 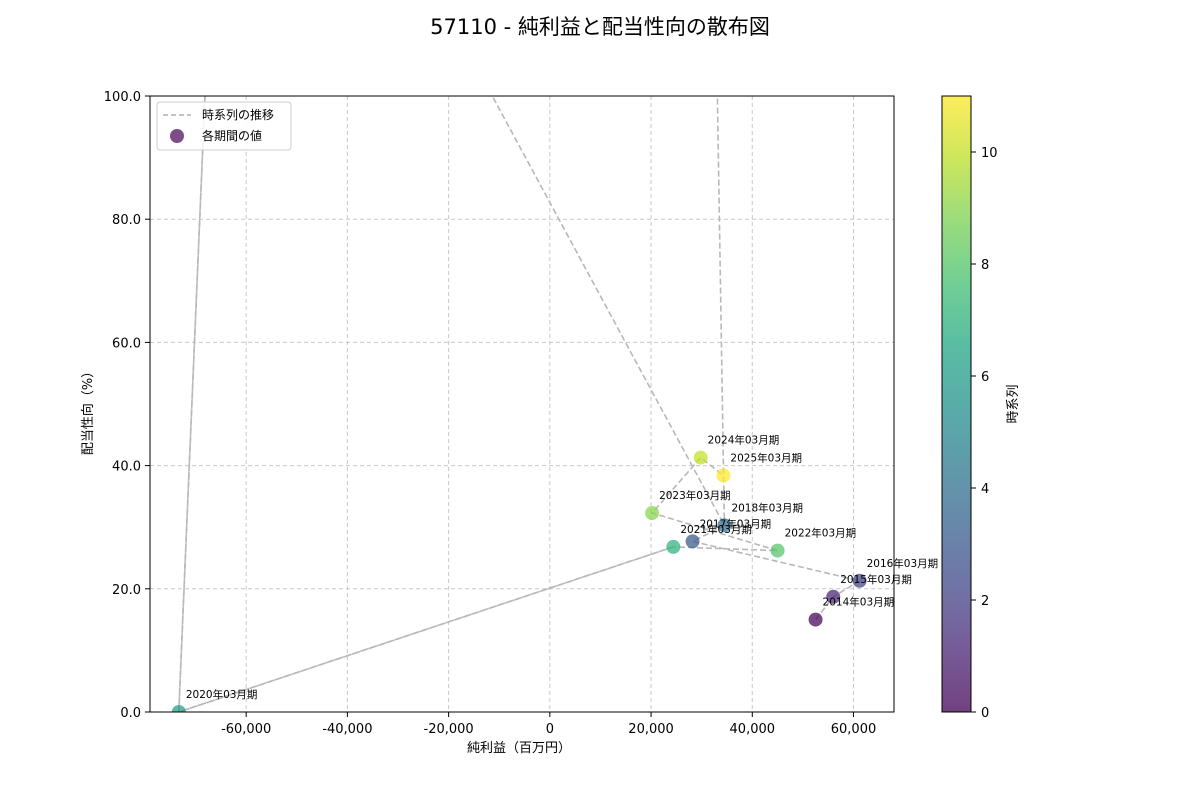 I want to click on data-point-label: 2022年03月期, so click(x=821, y=533).